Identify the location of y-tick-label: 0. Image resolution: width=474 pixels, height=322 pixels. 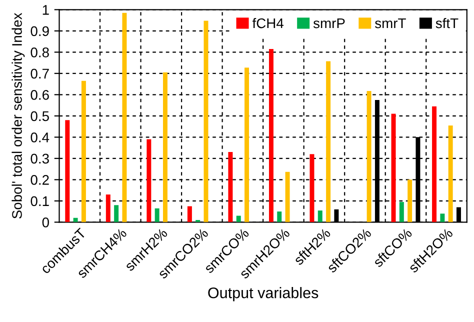
(45, 223).